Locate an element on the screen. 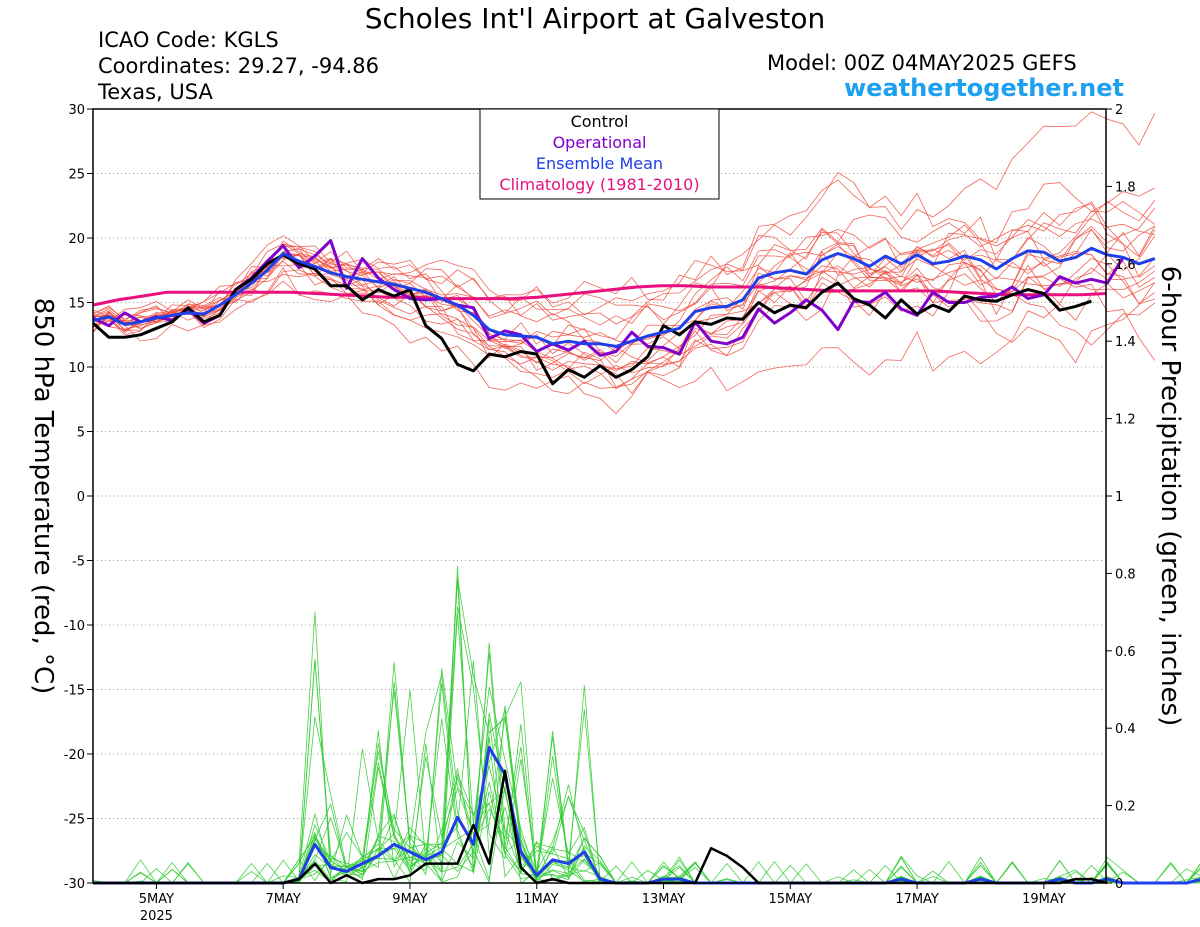 The height and width of the screenshot is (927, 1200). x-year-label: 2025 is located at coordinates (156, 916).